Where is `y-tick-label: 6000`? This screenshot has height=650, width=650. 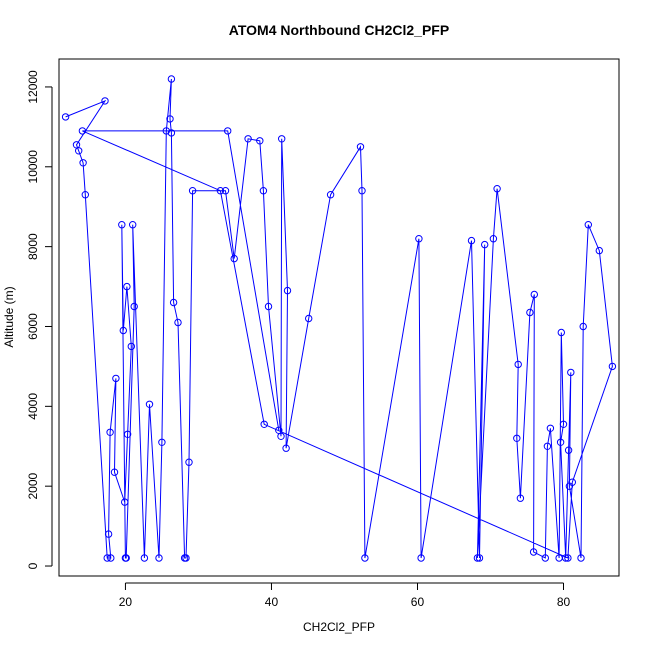
y-tick-label: 6000 is located at coordinates (33, 326).